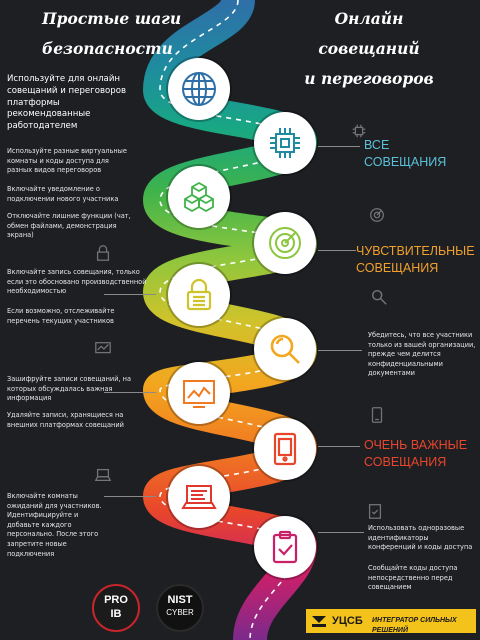 The image size is (480, 640). I want to click on cubes-icon, so click(199, 197).